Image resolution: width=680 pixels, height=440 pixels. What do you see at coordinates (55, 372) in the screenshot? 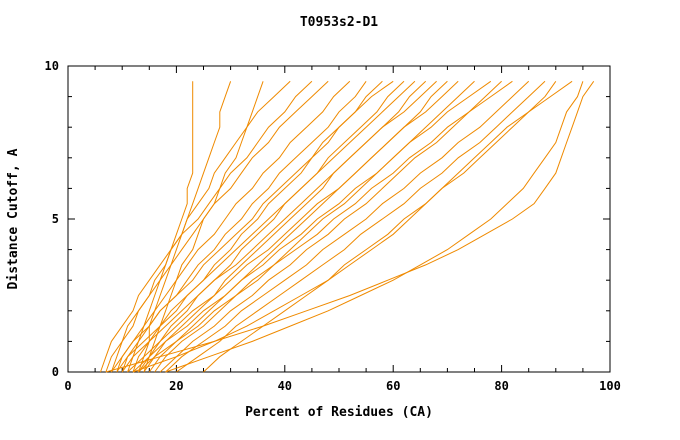
I see `y-tick-label: 0` at bounding box center [55, 372].